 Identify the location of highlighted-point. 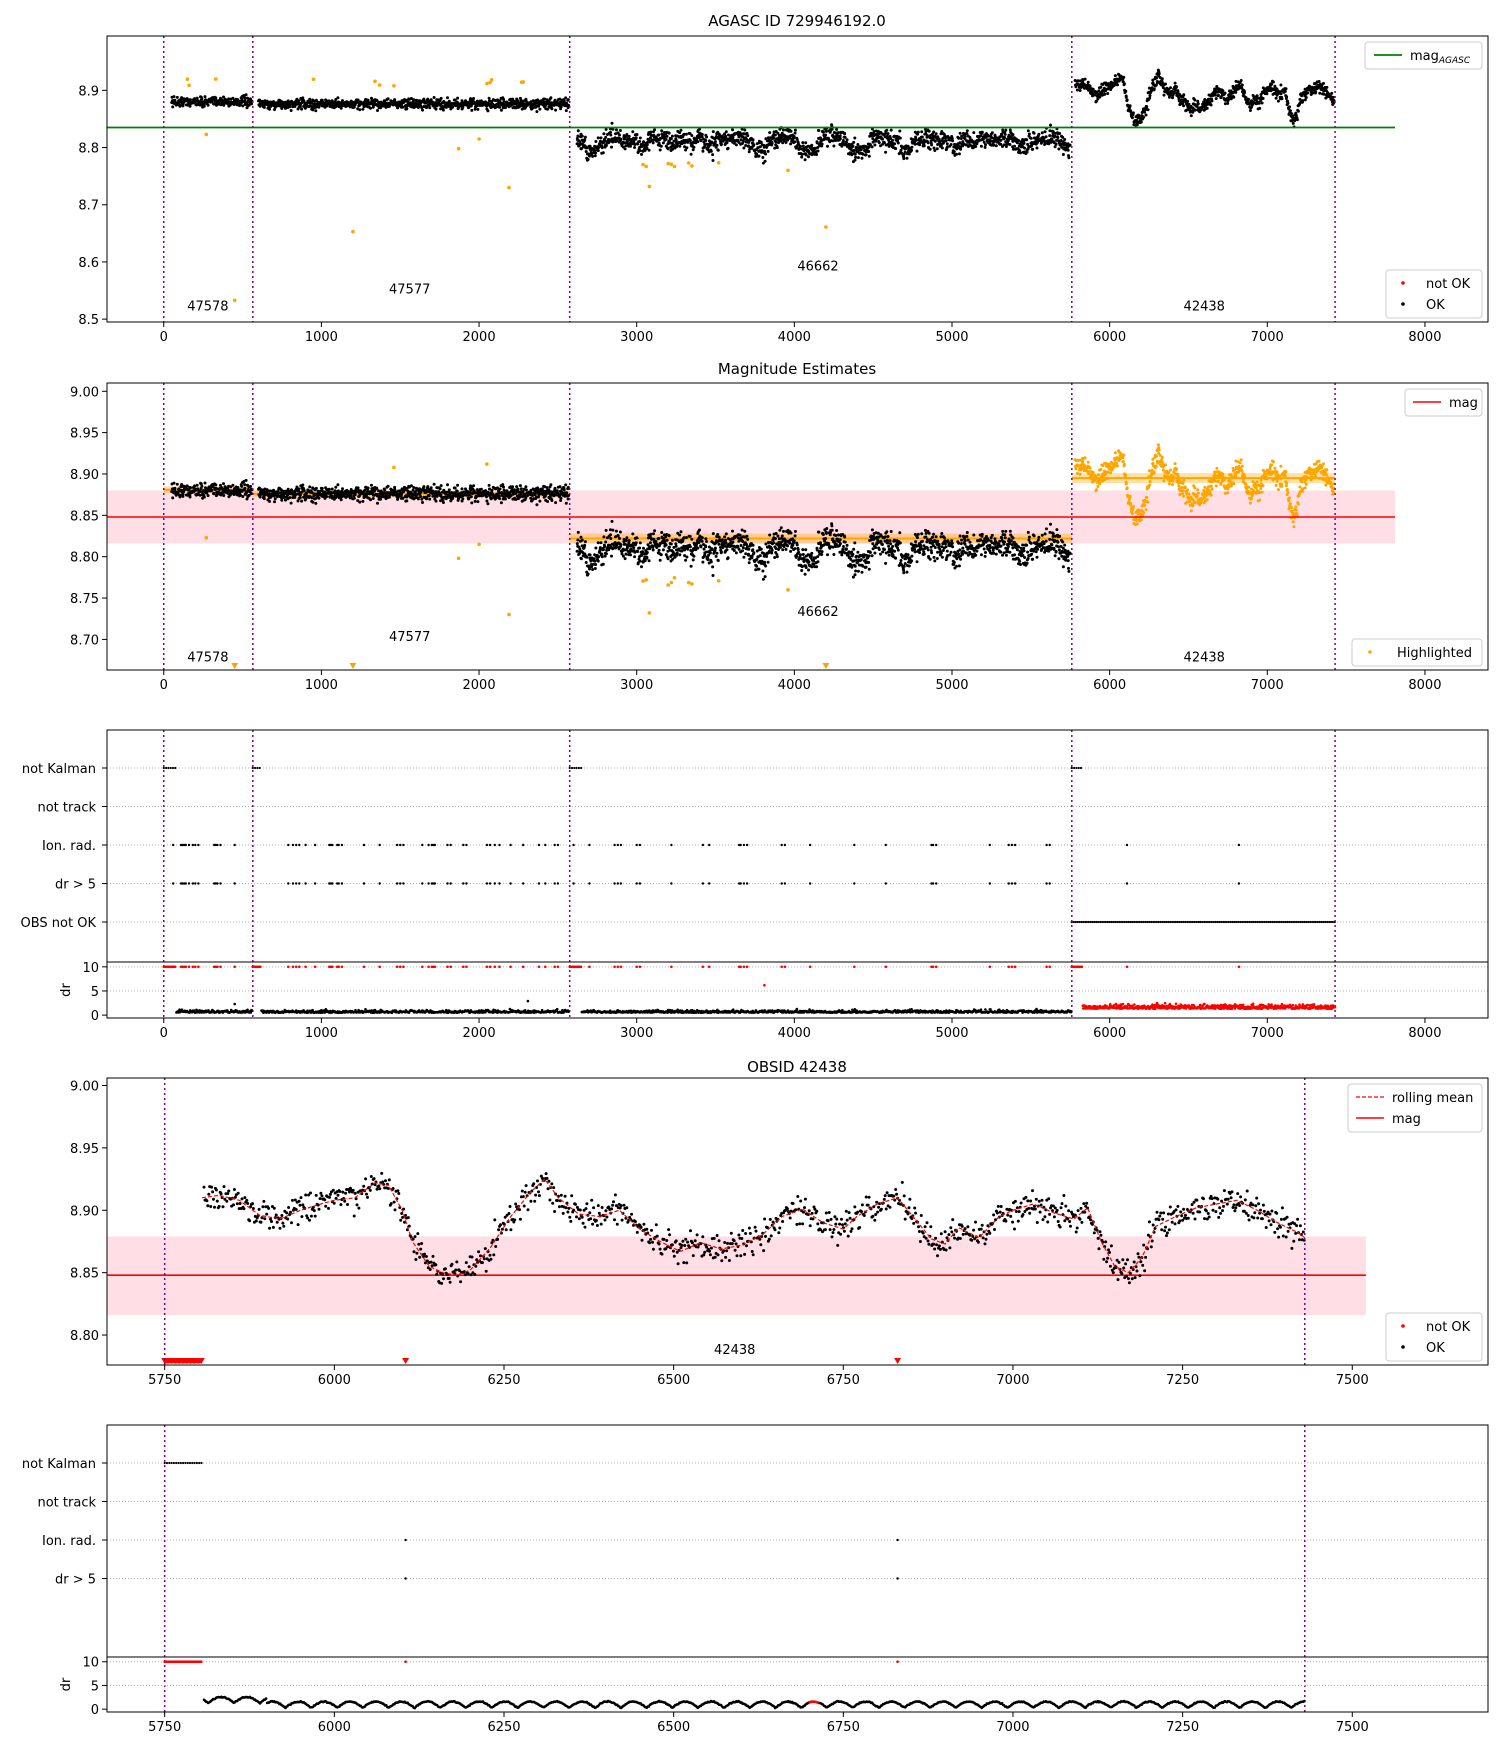
(189, 85).